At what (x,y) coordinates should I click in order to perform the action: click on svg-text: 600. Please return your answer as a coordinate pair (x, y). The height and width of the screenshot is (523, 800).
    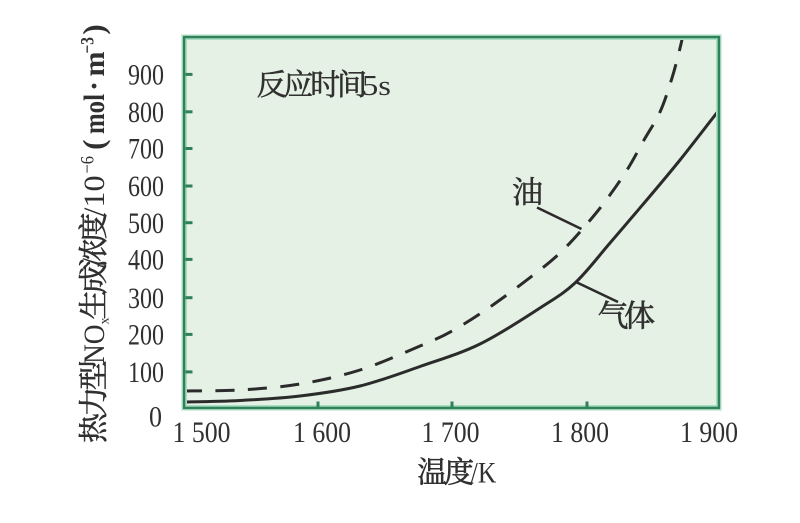
    Looking at the image, I should click on (146, 186).